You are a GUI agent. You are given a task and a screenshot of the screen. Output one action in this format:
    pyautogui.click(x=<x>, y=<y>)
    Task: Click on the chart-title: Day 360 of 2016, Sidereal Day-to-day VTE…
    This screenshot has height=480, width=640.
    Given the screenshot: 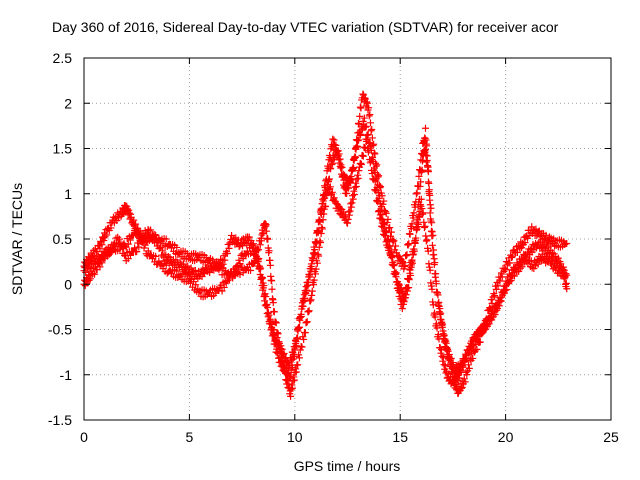 What is the action you would take?
    pyautogui.click(x=305, y=27)
    